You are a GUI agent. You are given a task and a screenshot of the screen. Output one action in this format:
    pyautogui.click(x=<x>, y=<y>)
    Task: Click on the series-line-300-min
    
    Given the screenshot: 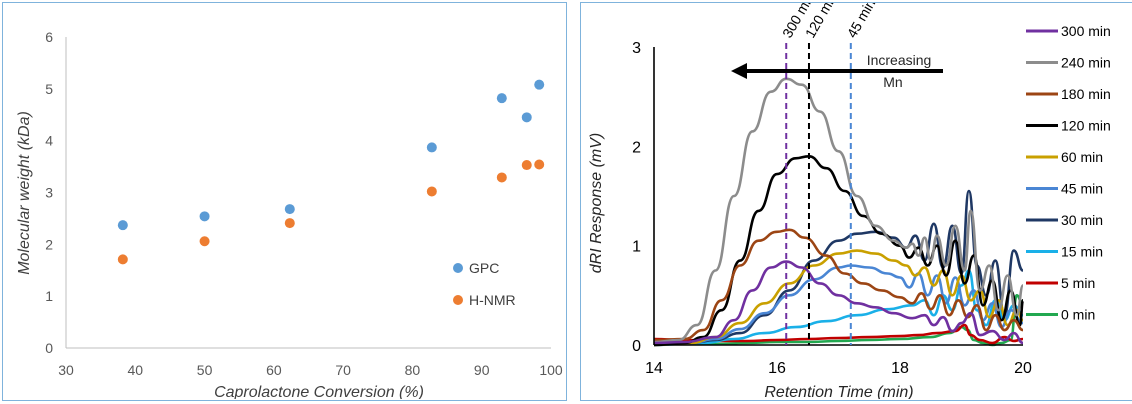 What is the action you would take?
    pyautogui.click(x=838, y=302)
    